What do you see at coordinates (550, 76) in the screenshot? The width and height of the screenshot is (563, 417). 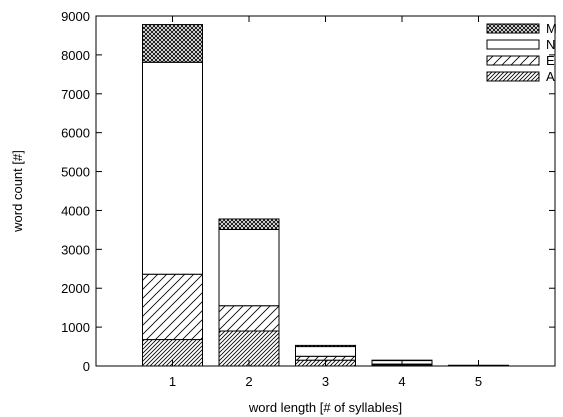 I see `legend-label-a: A` at bounding box center [550, 76].